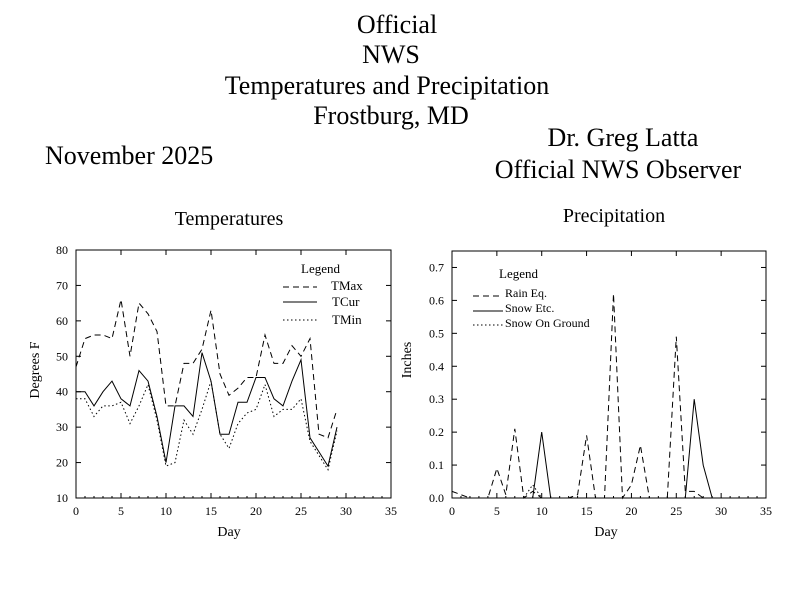  Describe the element at coordinates (526, 293) in the screenshot. I see `precip-legend-label-rain: Rain Eq.` at that location.